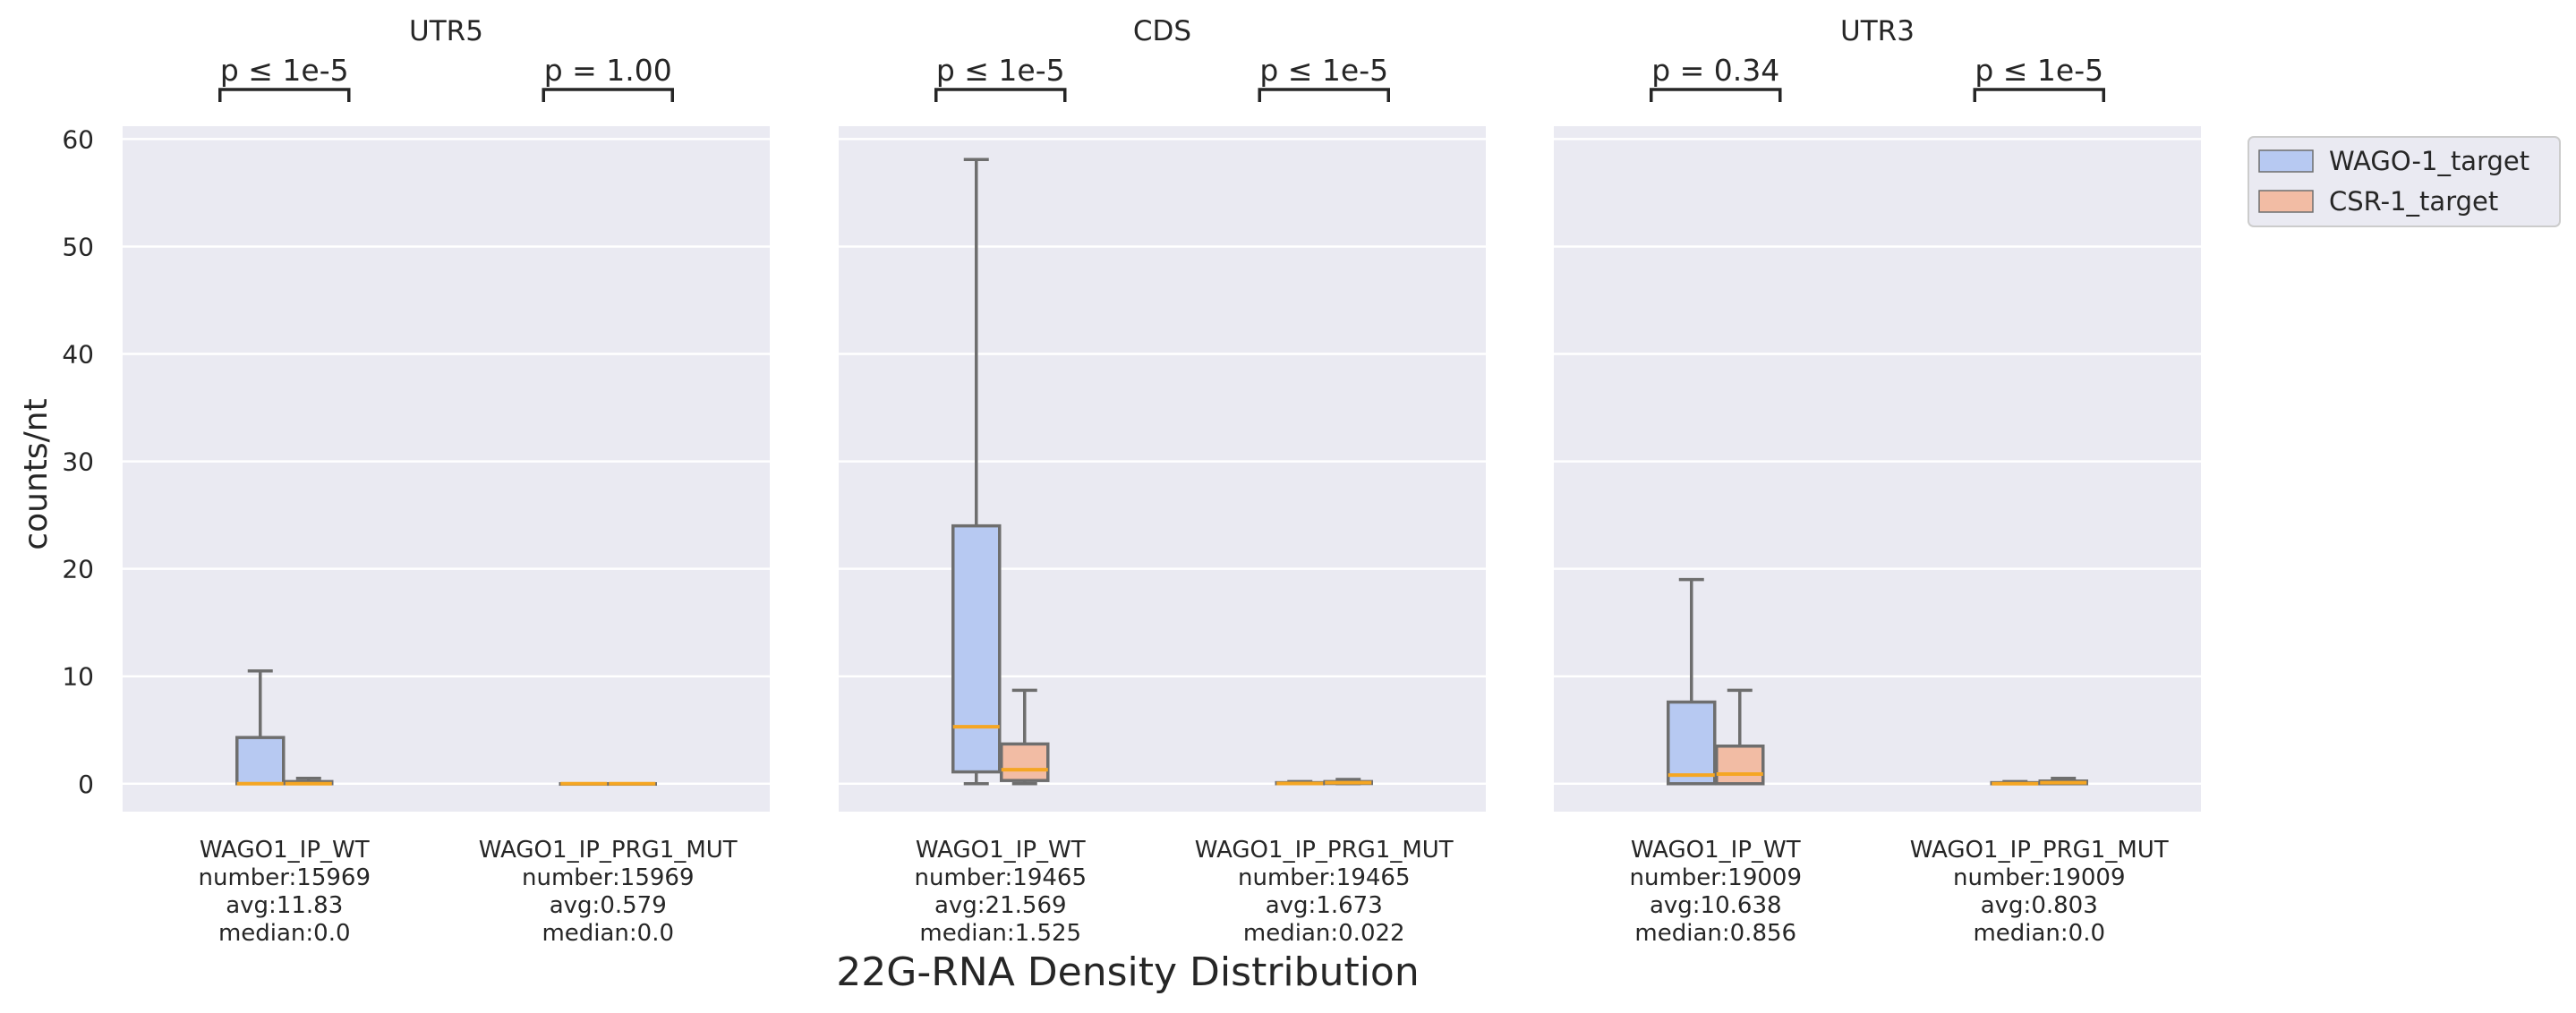 Image resolution: width=2576 pixels, height=1013 pixels. Describe the element at coordinates (78, 355) in the screenshot. I see `y-tick-label: 40` at that location.